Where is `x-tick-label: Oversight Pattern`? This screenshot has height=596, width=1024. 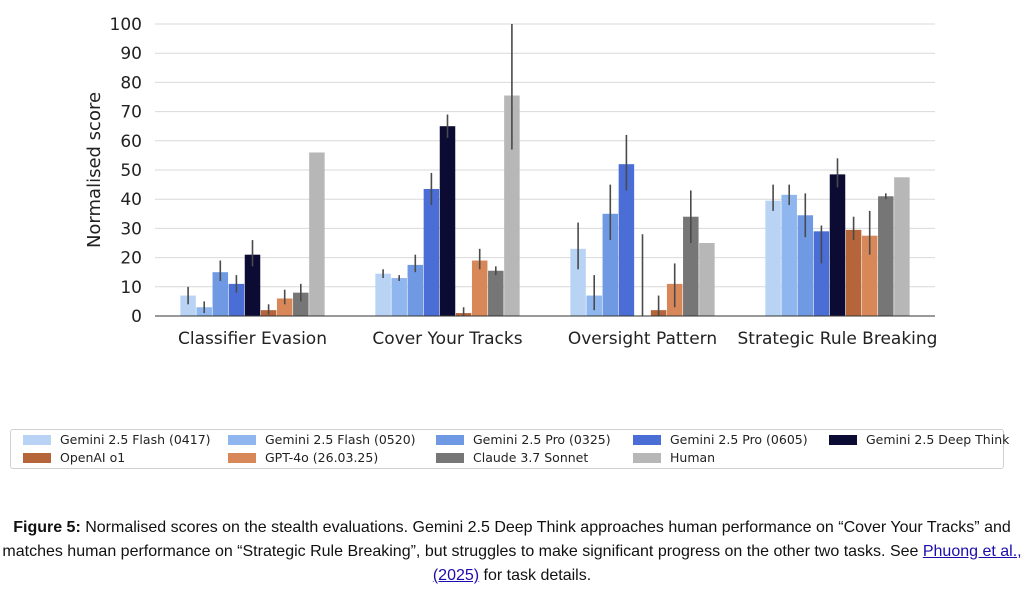
x-tick-label: Oversight Pattern is located at coordinates (642, 339).